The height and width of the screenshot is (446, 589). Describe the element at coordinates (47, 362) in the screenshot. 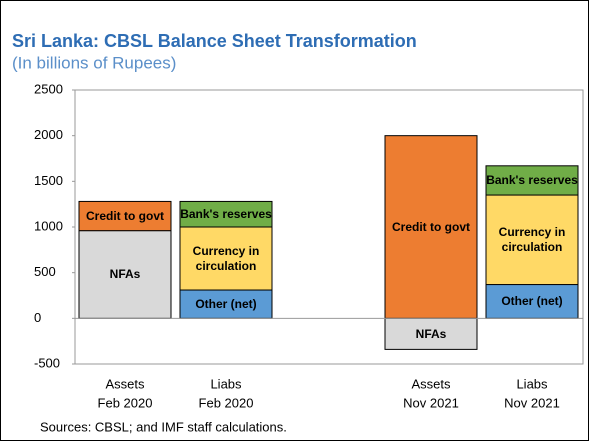

I see `y-tick-label: -500` at that location.